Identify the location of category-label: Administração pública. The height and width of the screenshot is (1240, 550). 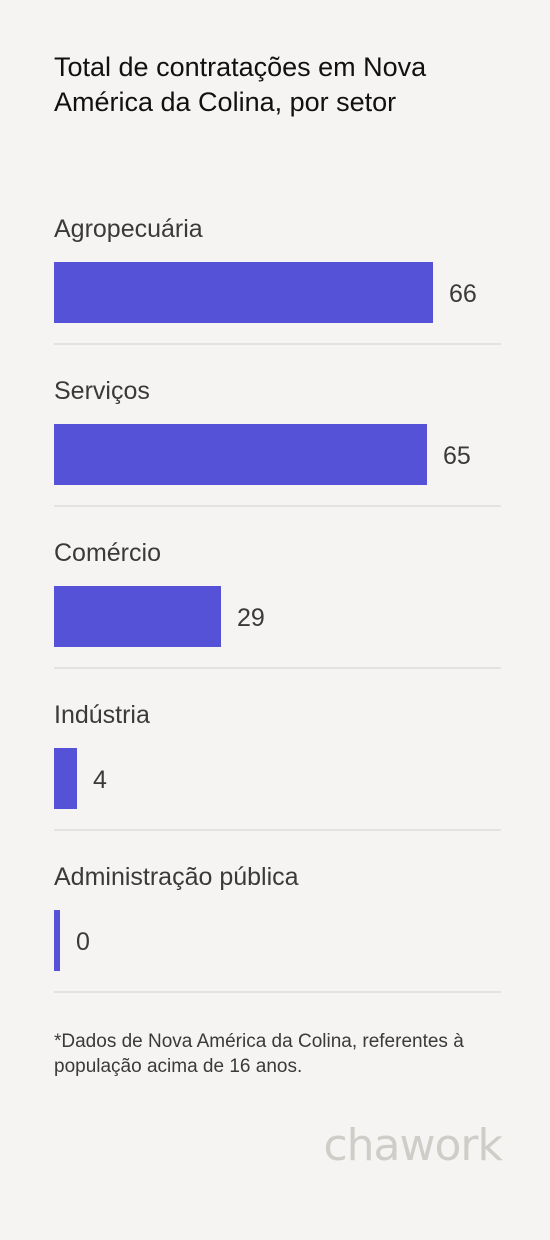
(176, 877).